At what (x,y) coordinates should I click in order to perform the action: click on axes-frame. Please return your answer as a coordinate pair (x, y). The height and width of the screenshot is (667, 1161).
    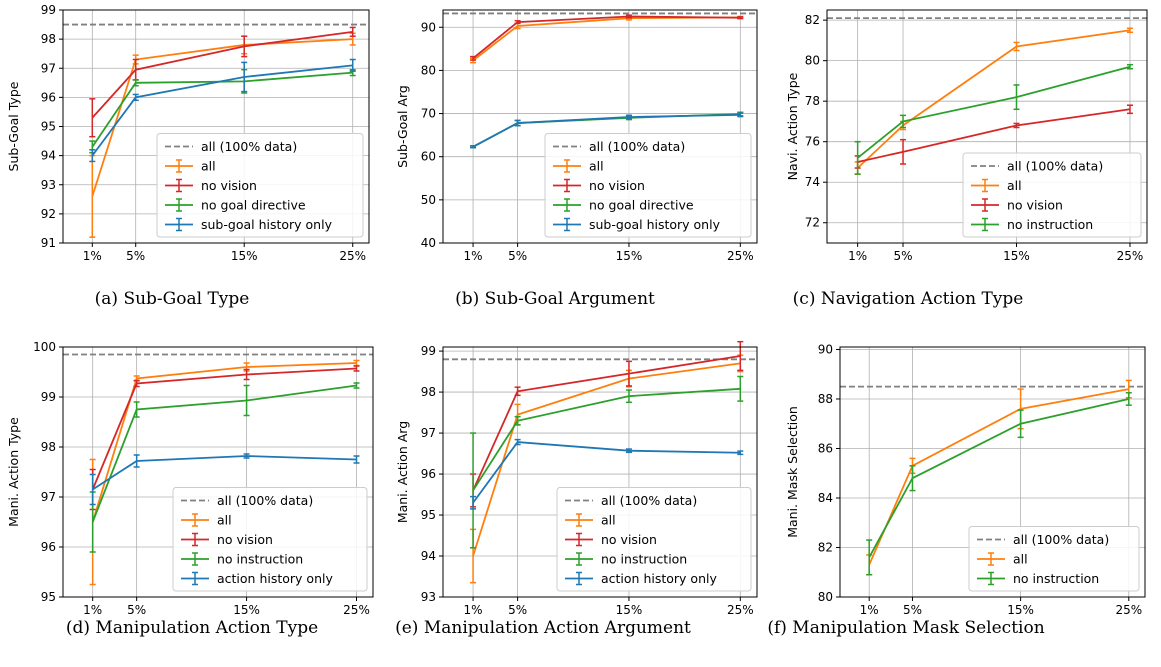
    Looking at the image, I should click on (600, 472).